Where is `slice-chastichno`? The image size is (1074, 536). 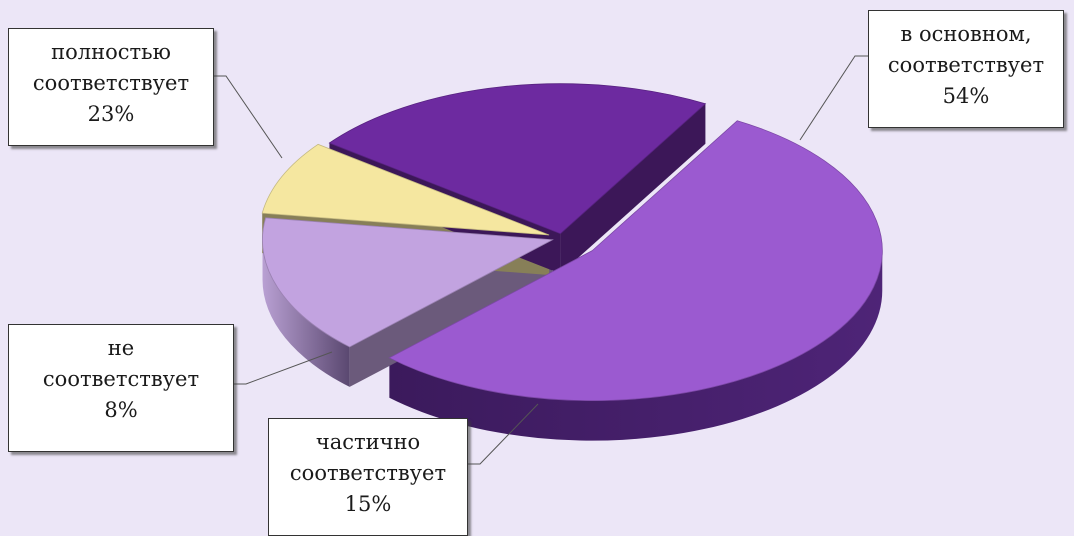
slice-chastichno is located at coordinates (408, 282).